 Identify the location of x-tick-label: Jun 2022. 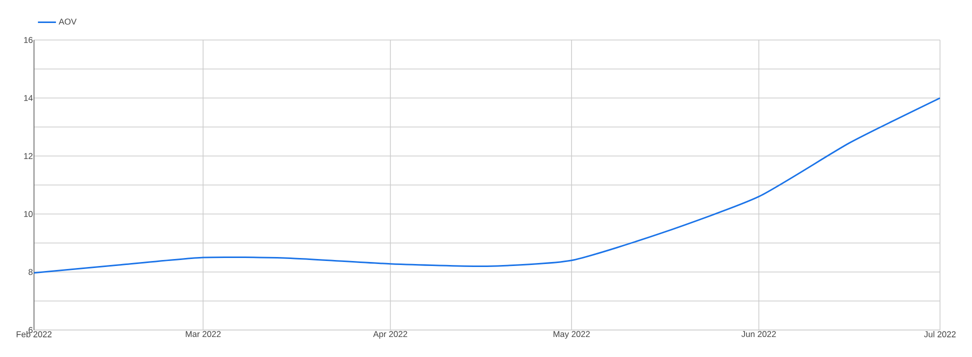
(758, 334).